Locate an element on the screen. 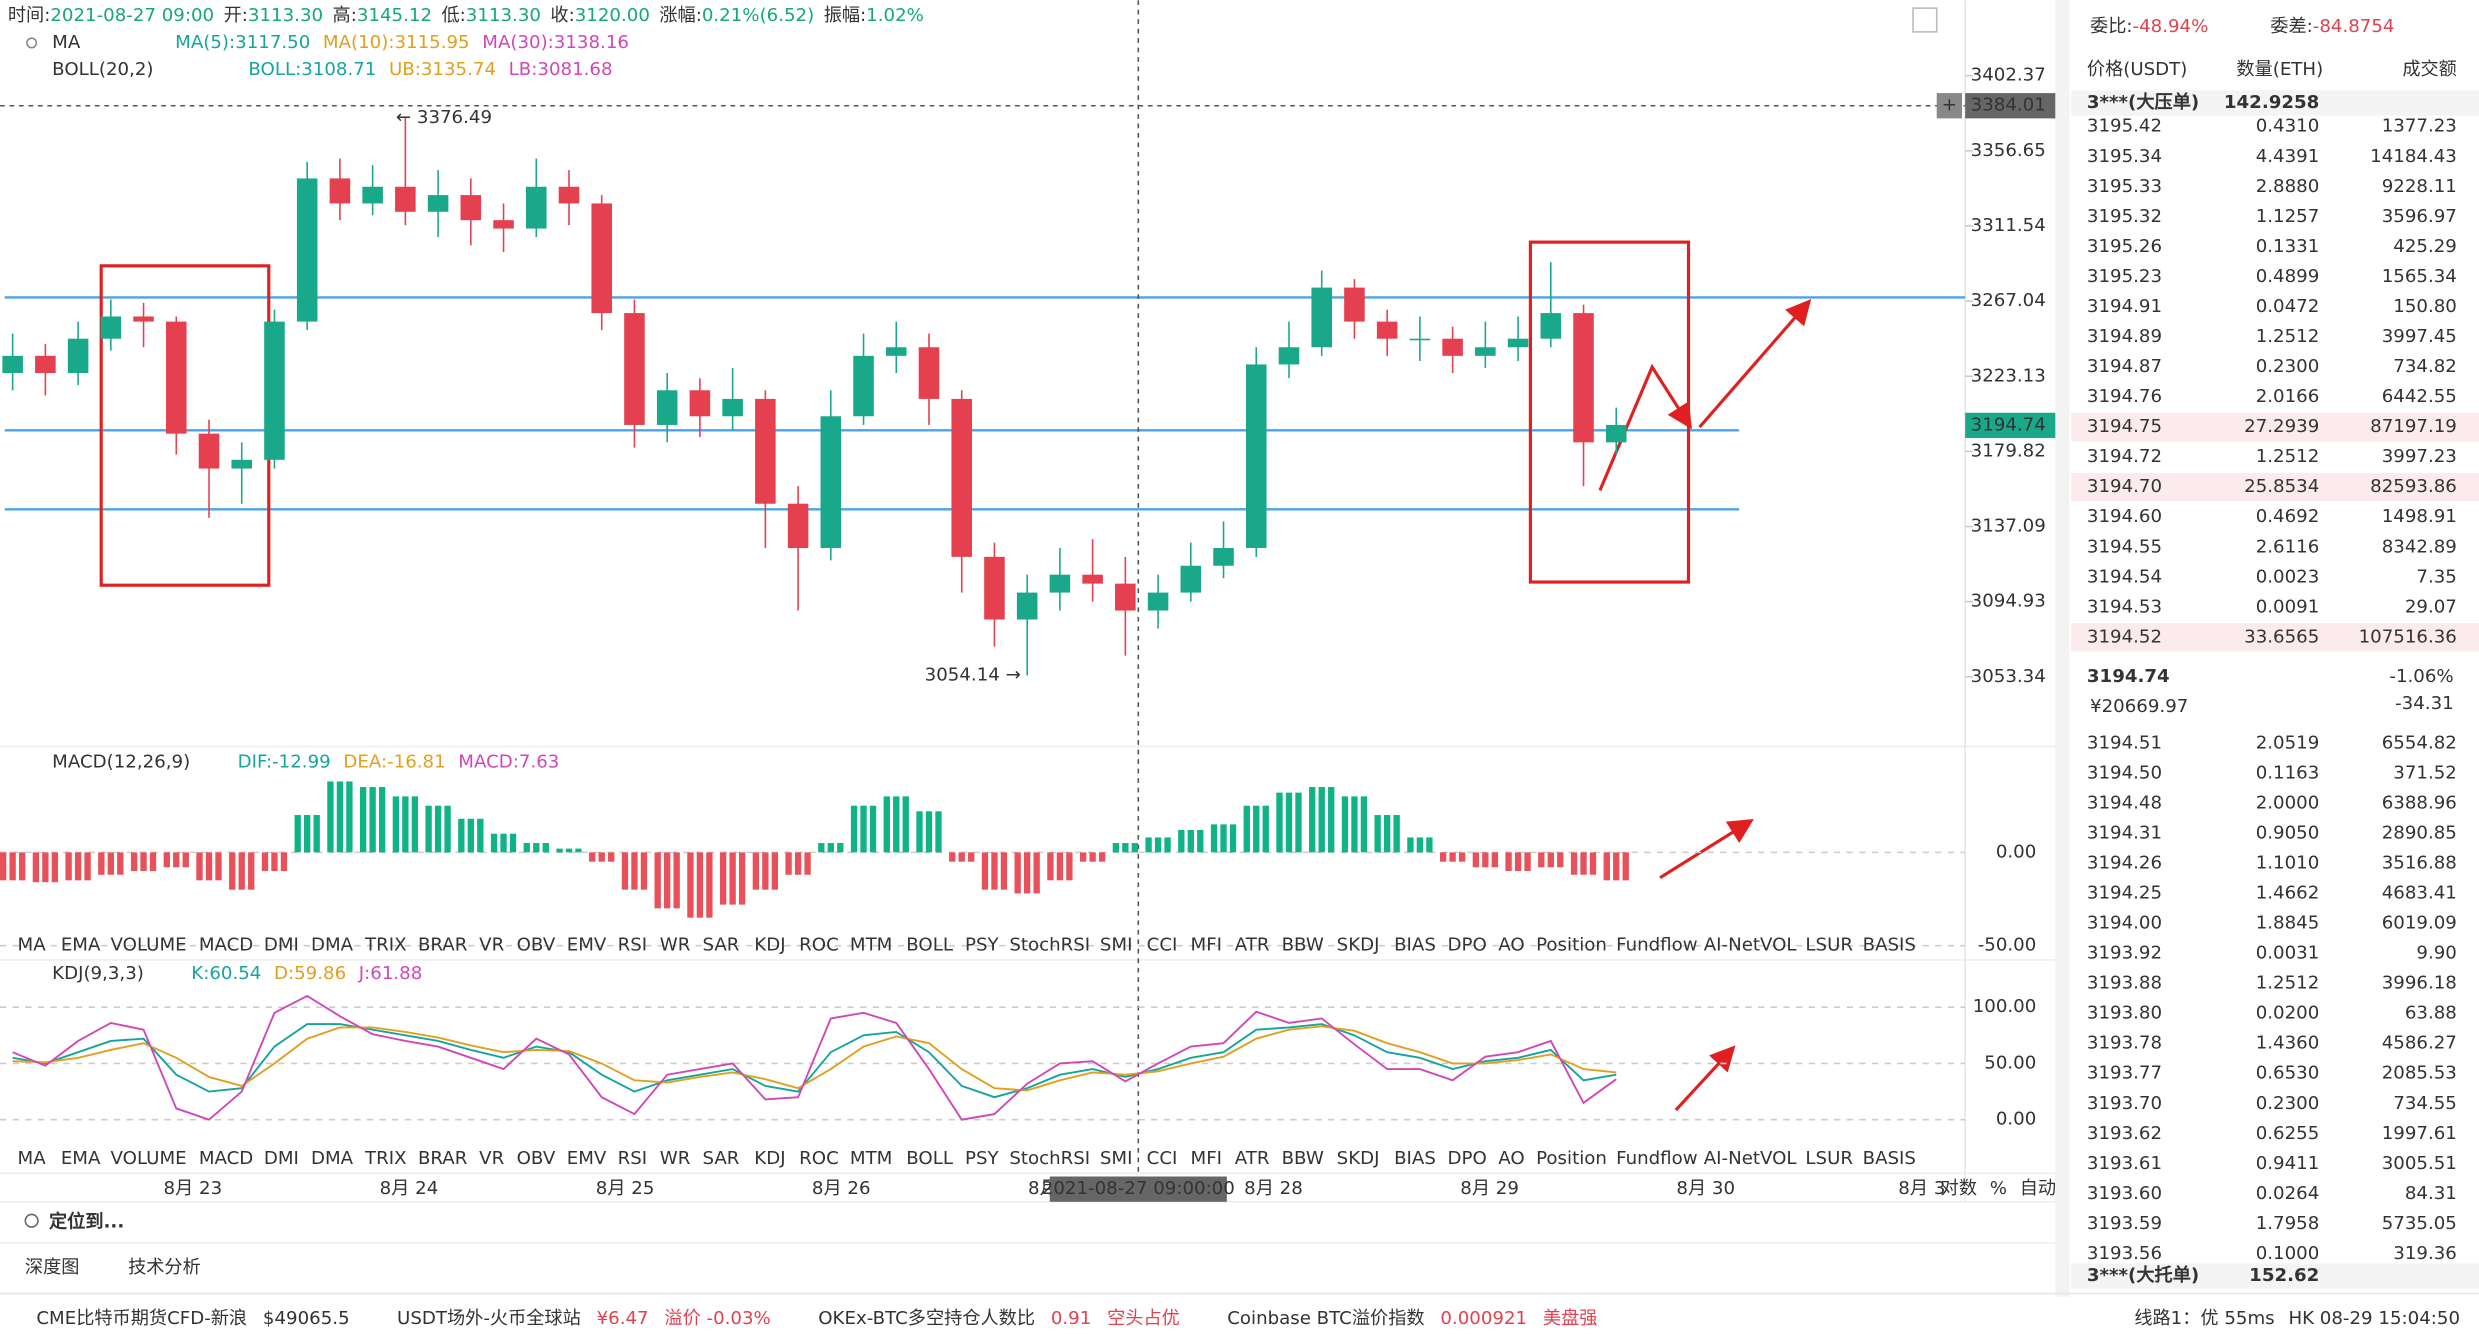 The height and width of the screenshot is (1338, 2479). collapse-icon is located at coordinates (32, 43).